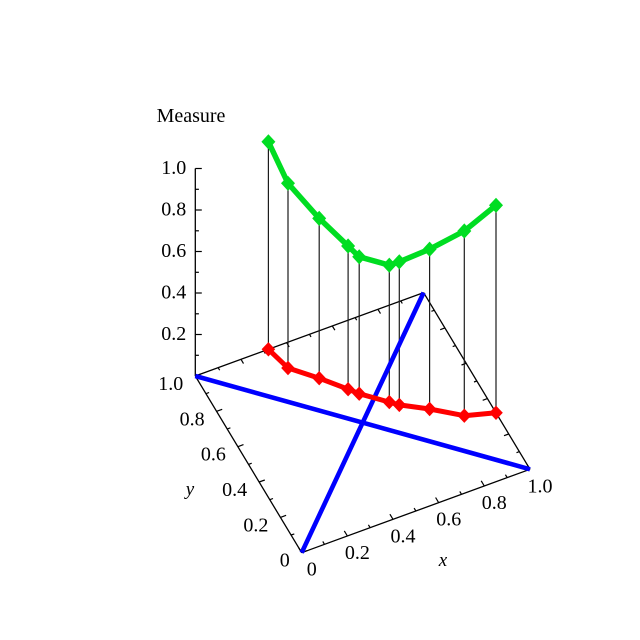  I want to click on z-tick-label: 0.4, so click(173, 293).